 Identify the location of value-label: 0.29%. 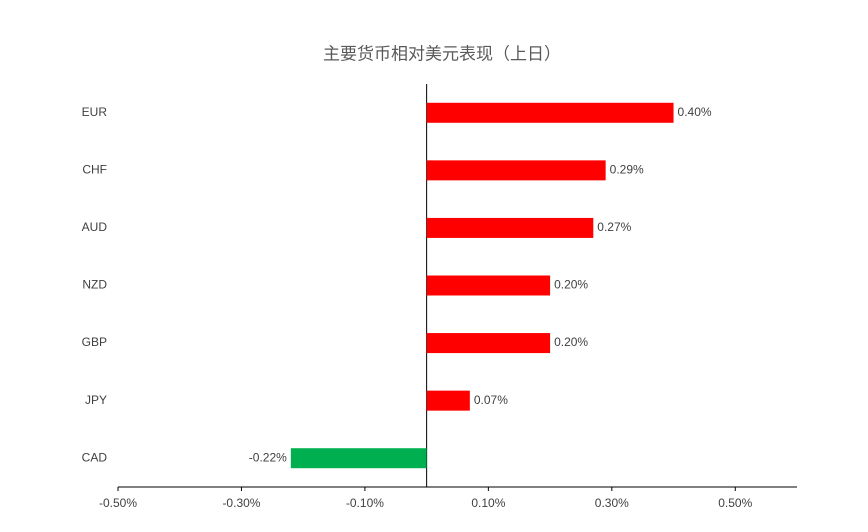
(627, 170).